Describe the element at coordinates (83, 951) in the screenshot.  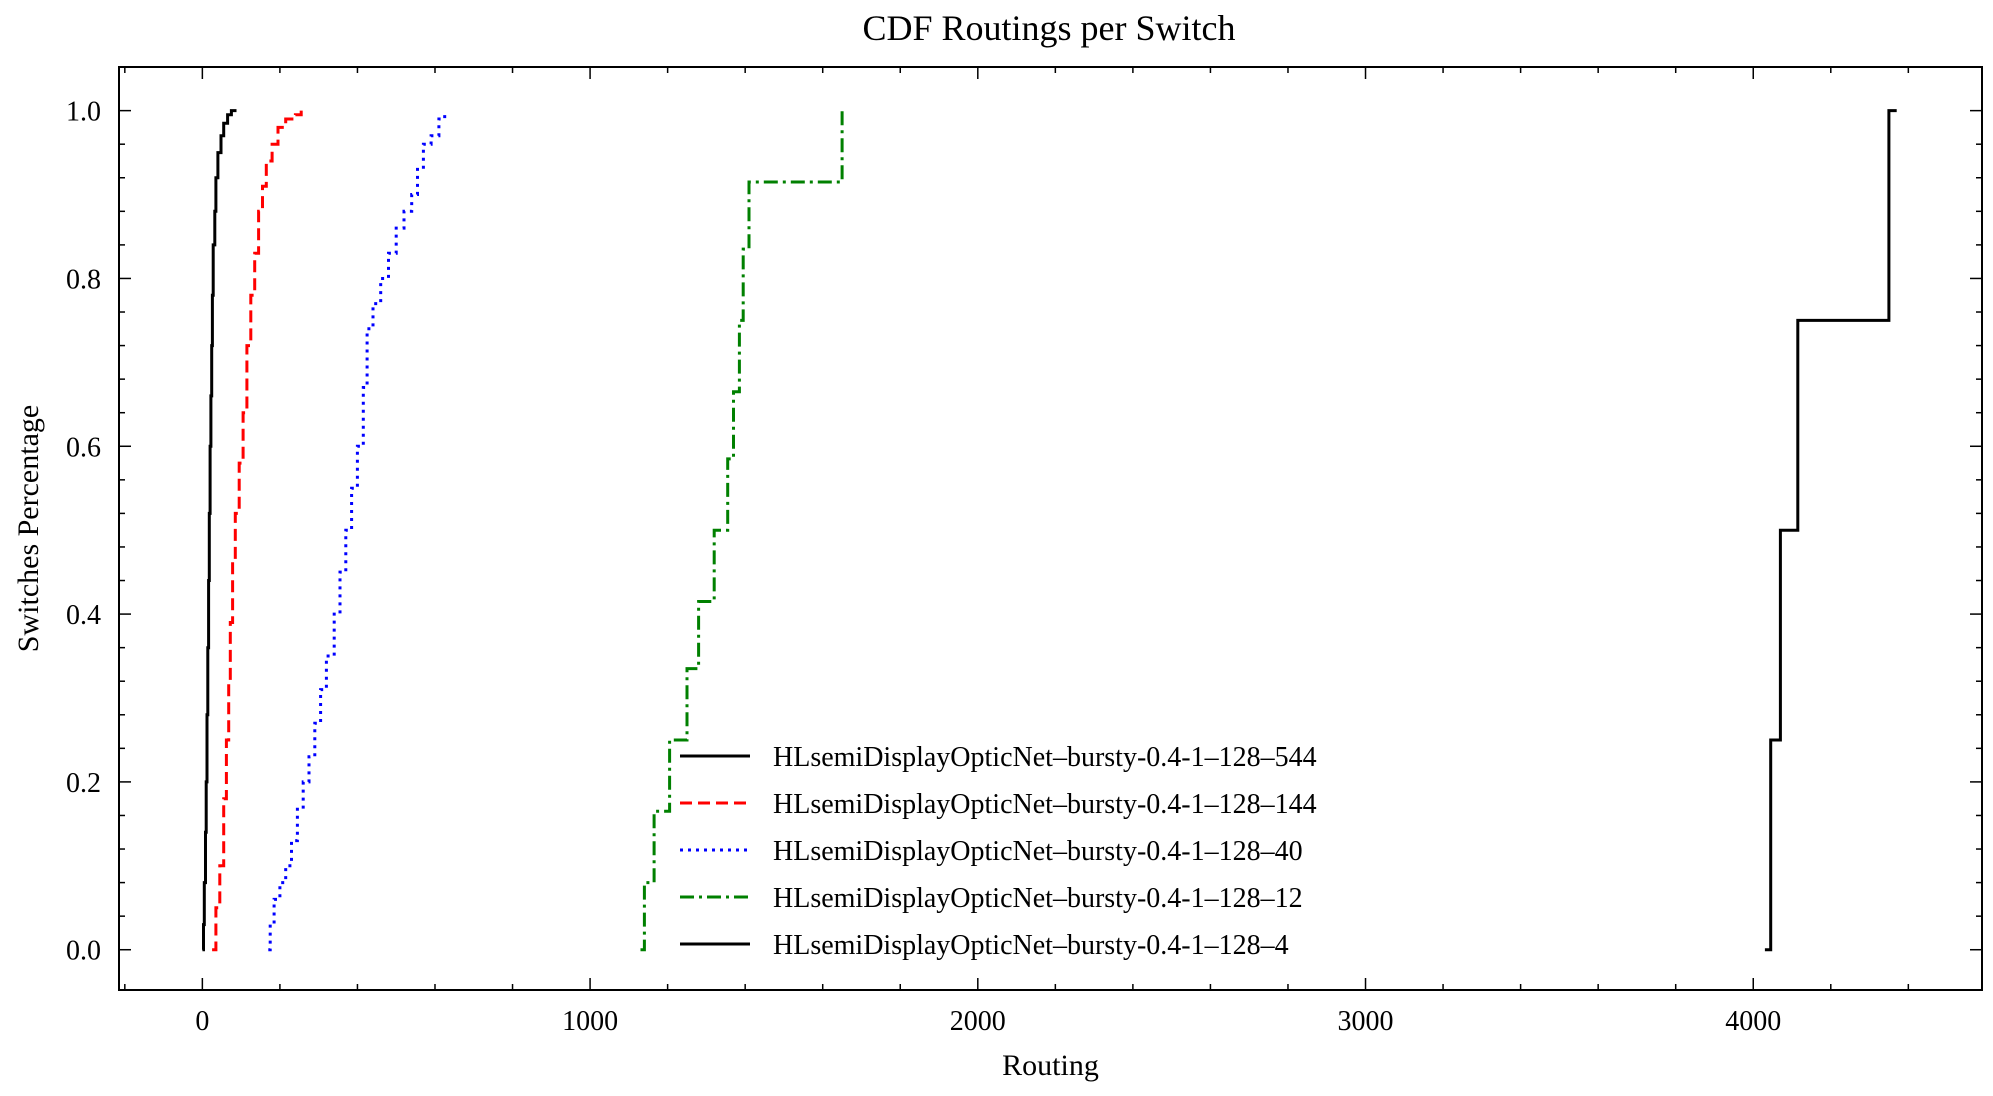
I see `y-tick-label: 0.0` at that location.